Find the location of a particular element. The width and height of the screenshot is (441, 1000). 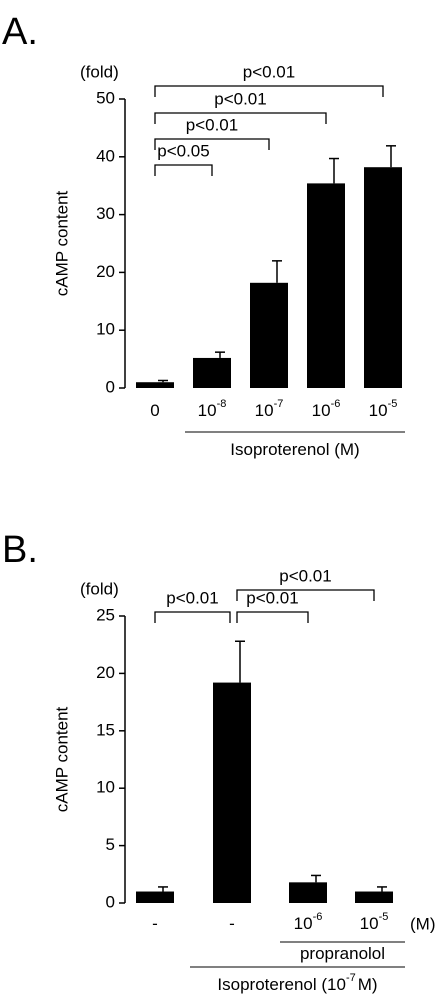

group-label: Isoproterenol (10-7 M) is located at coordinates (297, 983).